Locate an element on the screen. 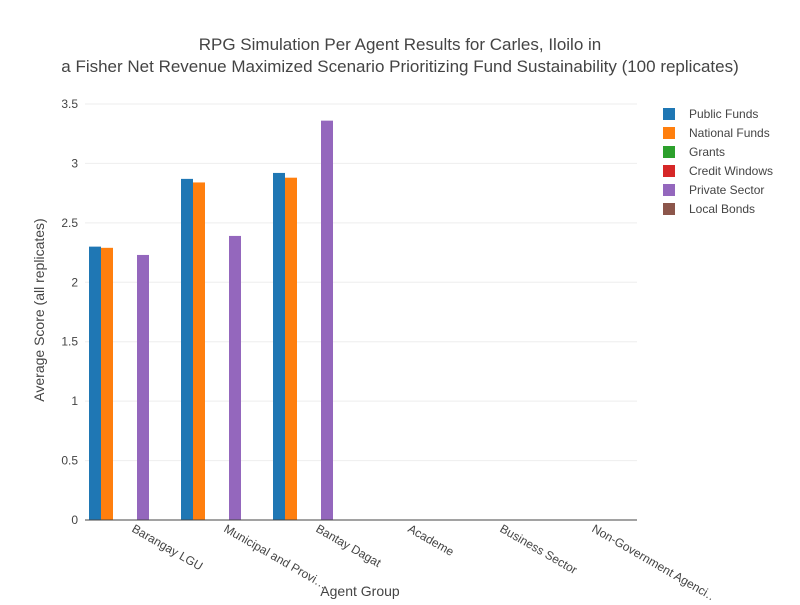 The height and width of the screenshot is (605, 800). legend-label: Private Sector is located at coordinates (726, 190).